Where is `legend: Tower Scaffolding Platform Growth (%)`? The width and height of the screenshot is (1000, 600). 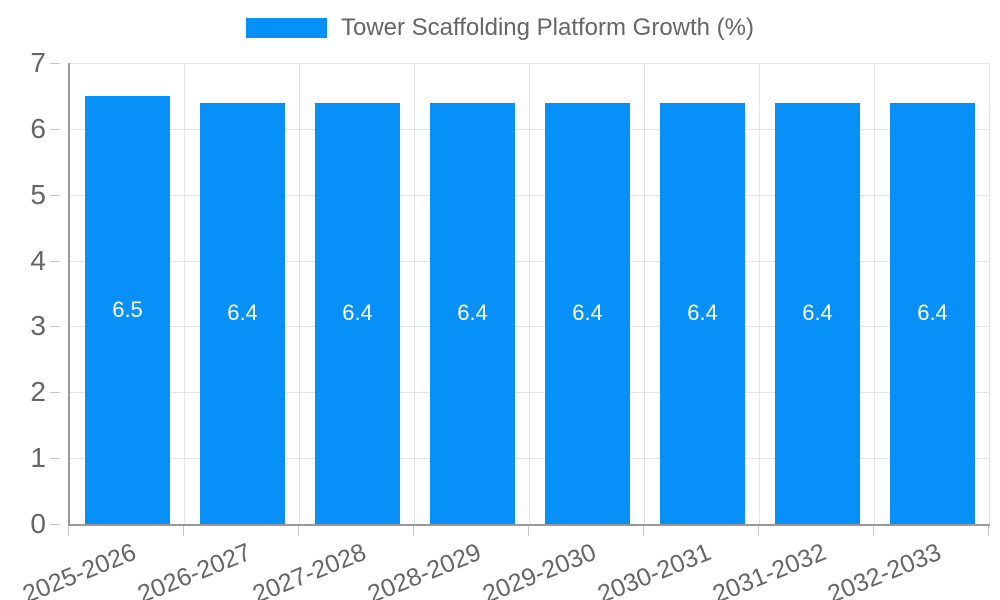 legend: Tower Scaffolding Platform Growth (%) is located at coordinates (500, 28).